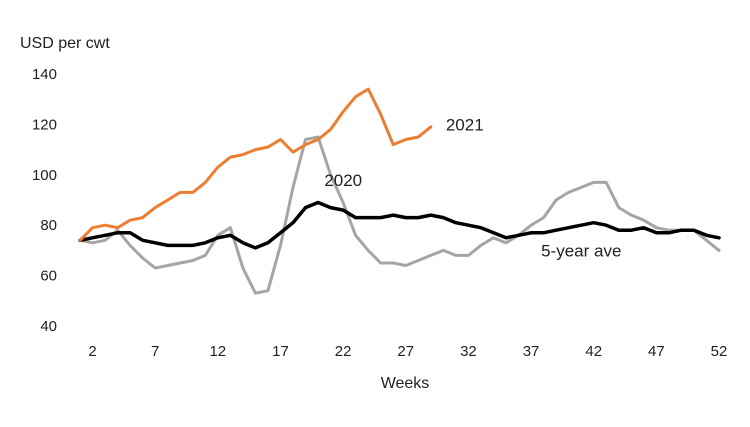 The width and height of the screenshot is (750, 427). Describe the element at coordinates (719, 351) in the screenshot. I see `x-tick-label: 52` at that location.